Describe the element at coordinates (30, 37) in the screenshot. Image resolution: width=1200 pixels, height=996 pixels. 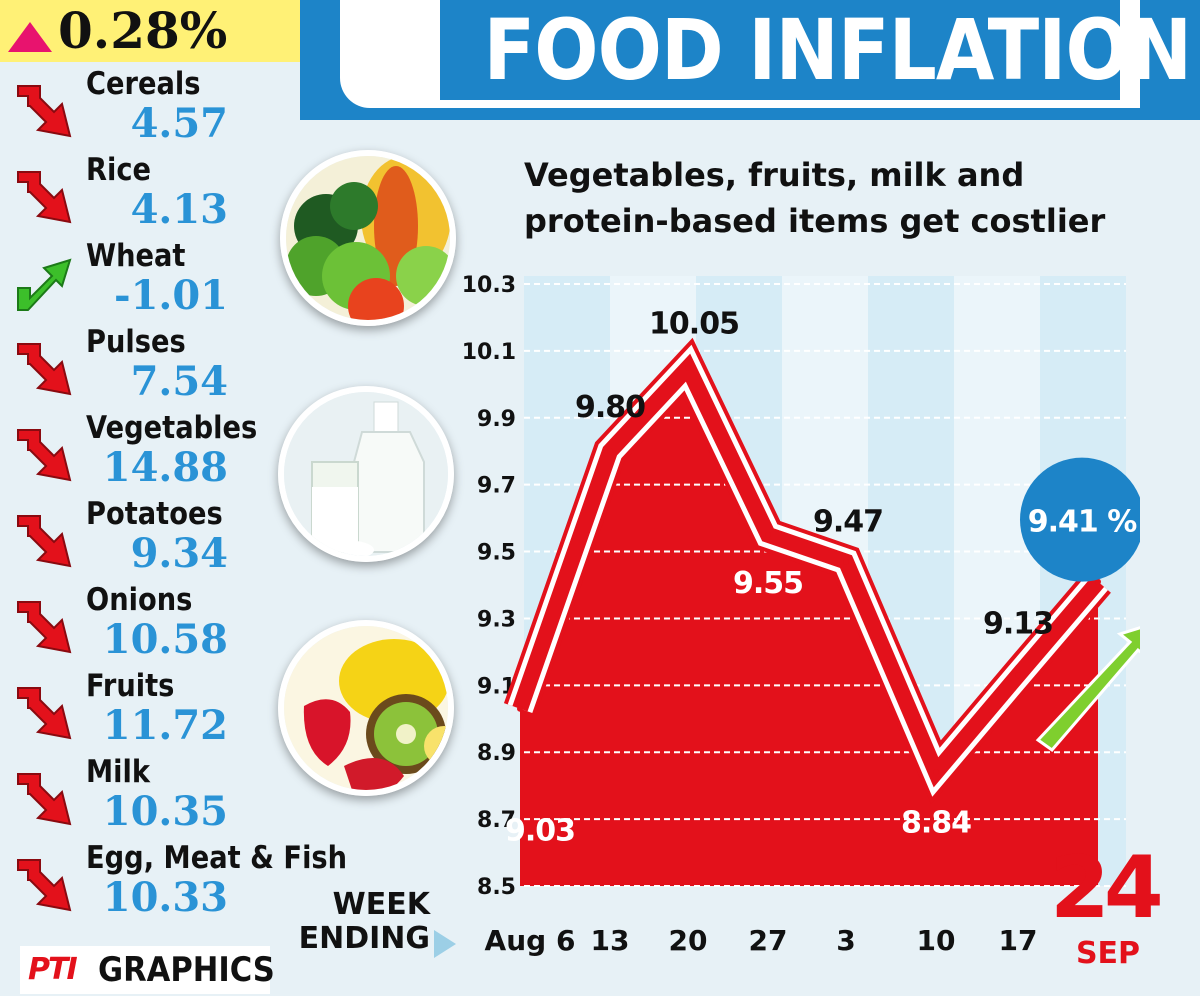
I see `up-triangle-icon` at that location.